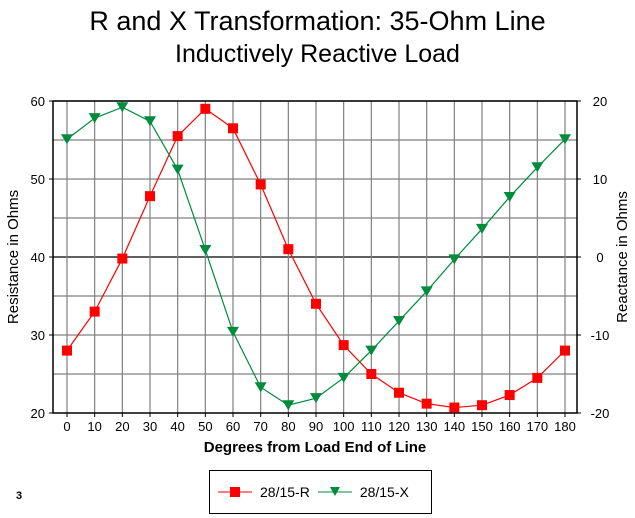 The height and width of the screenshot is (518, 635). Describe the element at coordinates (285, 492) in the screenshot. I see `legend-label-r: 28/15-R` at that location.